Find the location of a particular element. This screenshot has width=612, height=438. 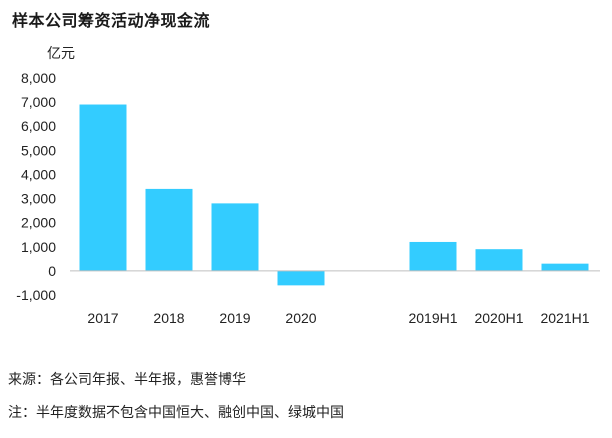

x-tick-label-2018: 2018 is located at coordinates (168, 318).